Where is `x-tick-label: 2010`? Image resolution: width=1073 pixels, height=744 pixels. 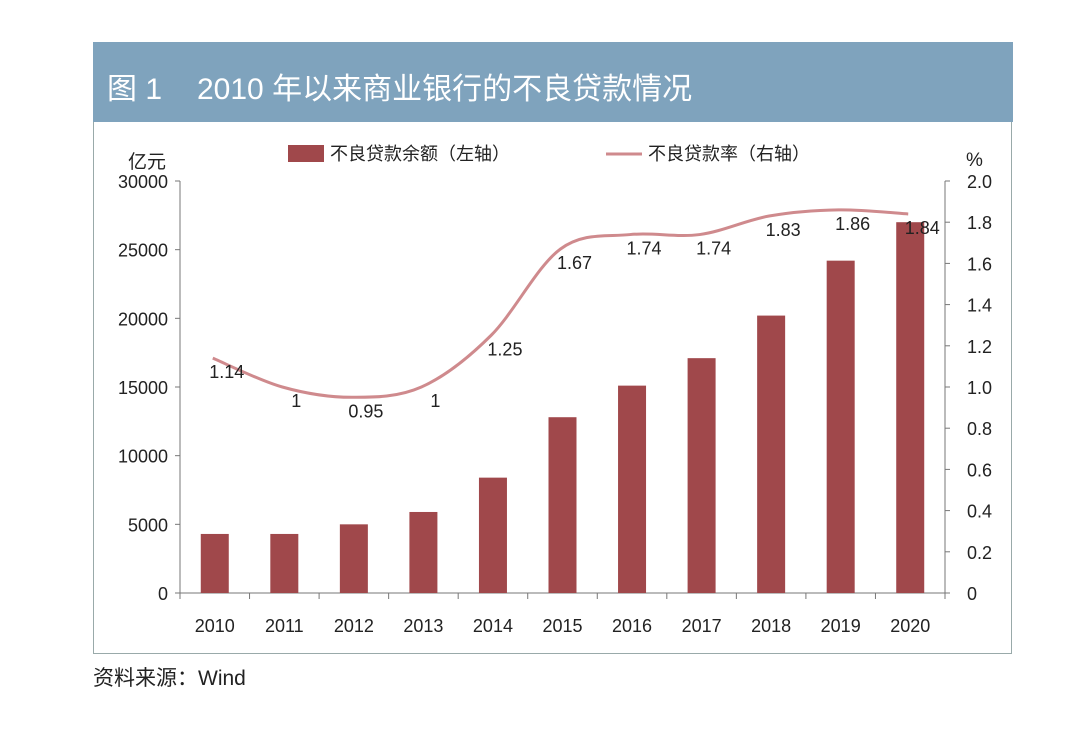 x-tick-label: 2010 is located at coordinates (215, 626).